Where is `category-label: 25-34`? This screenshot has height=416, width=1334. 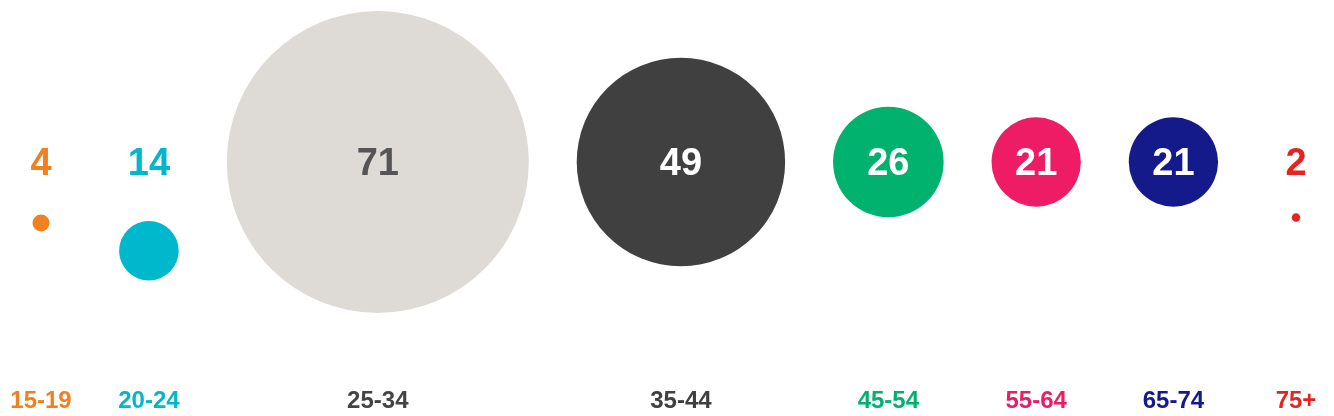
category-label: 25-34 is located at coordinates (378, 399).